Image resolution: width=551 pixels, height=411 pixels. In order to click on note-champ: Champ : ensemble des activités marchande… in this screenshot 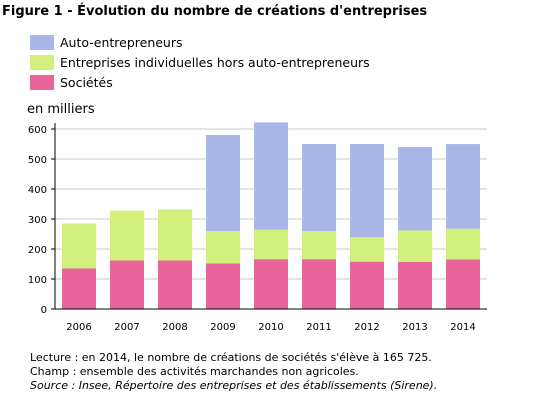, I will do `click(194, 371)`.